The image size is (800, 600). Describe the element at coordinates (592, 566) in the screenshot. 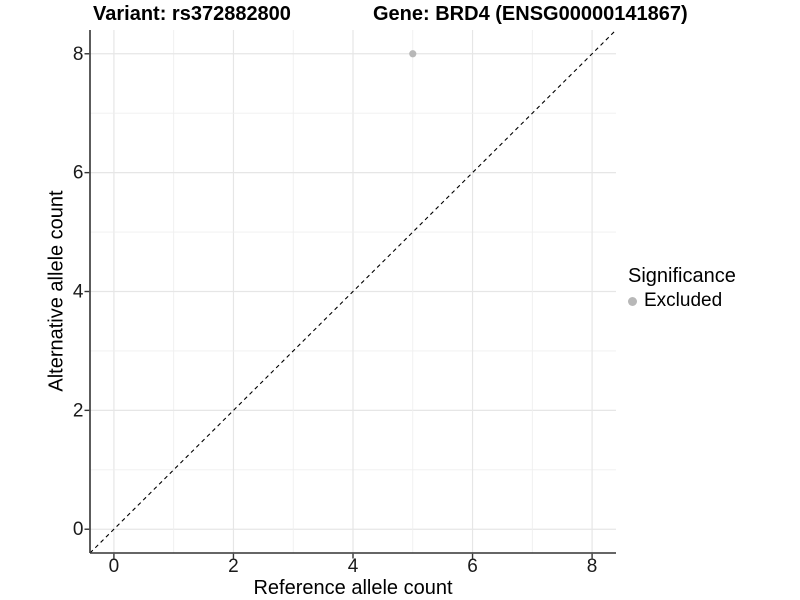

I see `x-tick-label: 8` at that location.